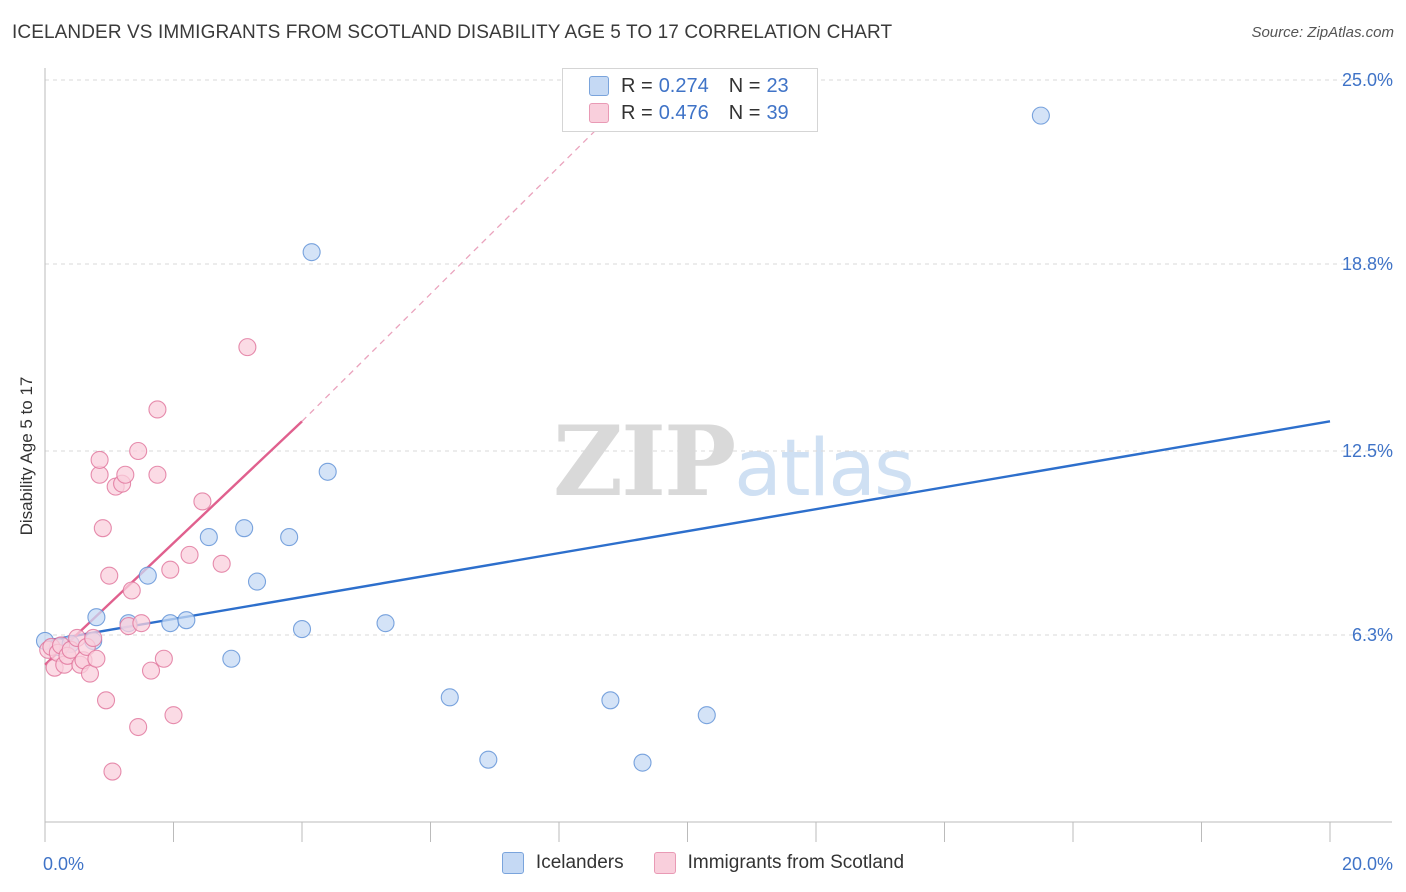 The height and width of the screenshot is (892, 1406). I want to click on x-tick-label: 0.0%, so click(63, 864).